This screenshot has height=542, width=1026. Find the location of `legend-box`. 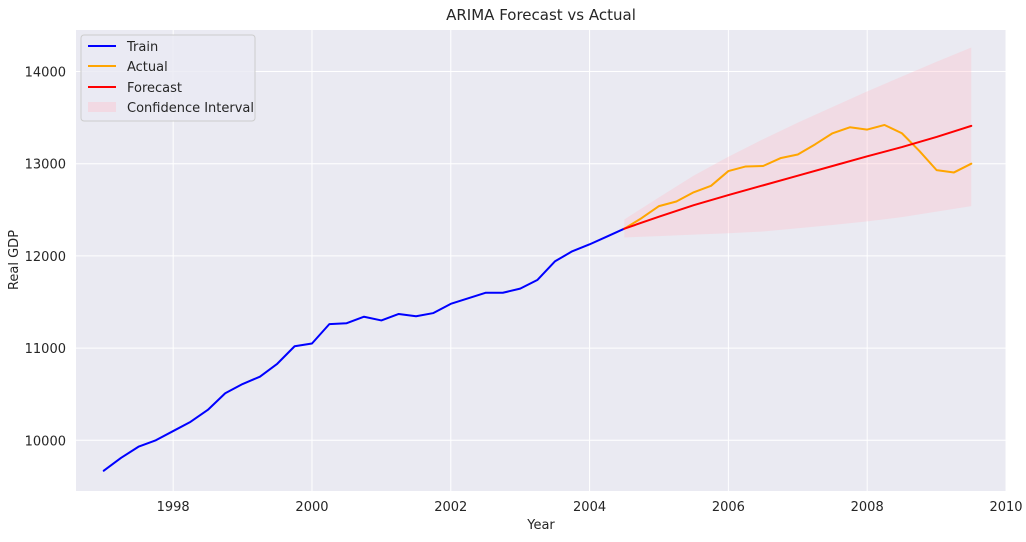

legend-box is located at coordinates (168, 78).